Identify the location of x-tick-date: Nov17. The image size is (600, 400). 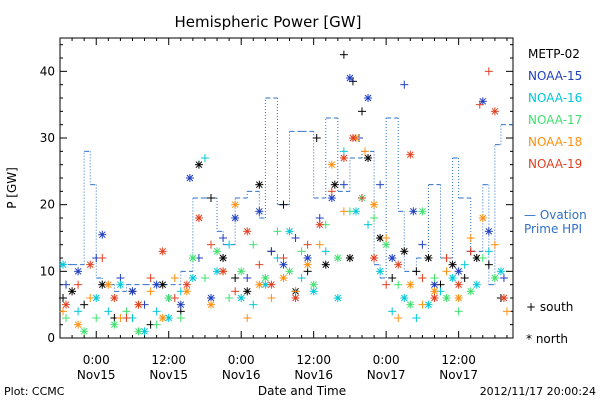
(458, 375).